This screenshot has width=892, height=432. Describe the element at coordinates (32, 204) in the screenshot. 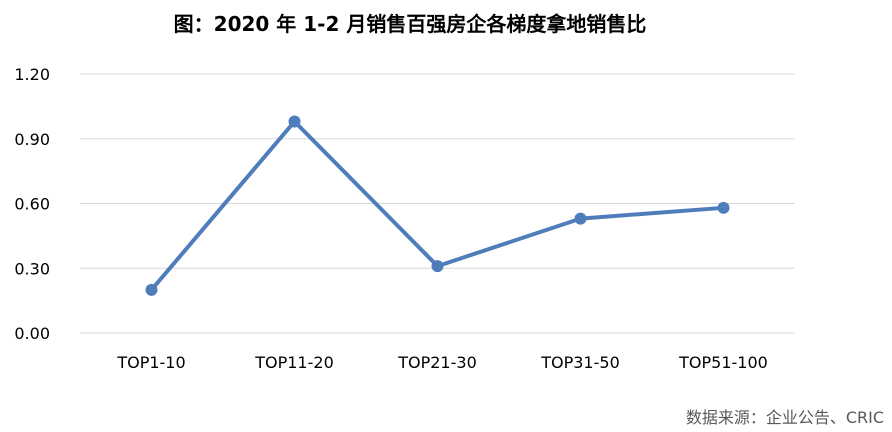

I see `y-tick-label: 0.60` at that location.